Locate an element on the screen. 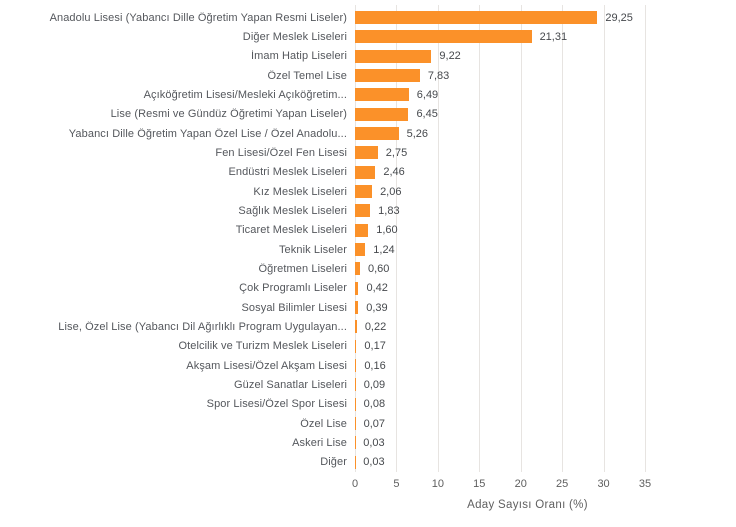  x-tick-label: 5 is located at coordinates (396, 484).